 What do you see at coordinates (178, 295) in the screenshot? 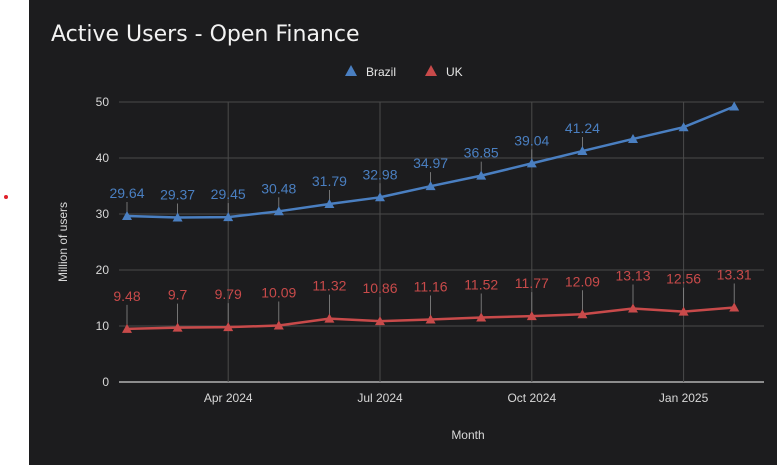
I see `data-label-uk: 9.7` at bounding box center [178, 295].